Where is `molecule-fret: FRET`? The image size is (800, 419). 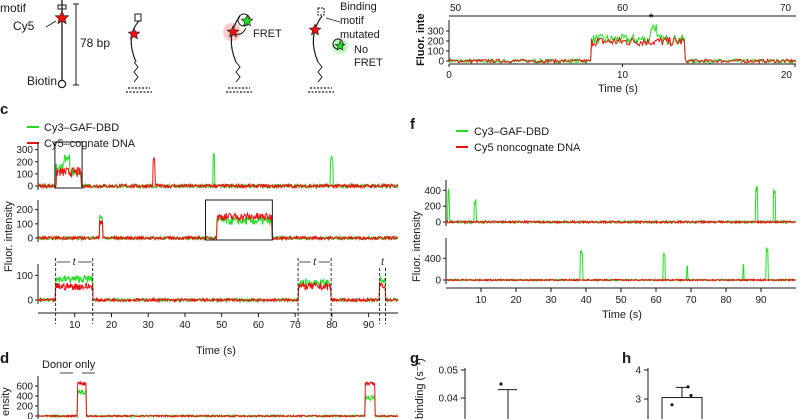 molecule-fret: FRET is located at coordinates (252, 53).